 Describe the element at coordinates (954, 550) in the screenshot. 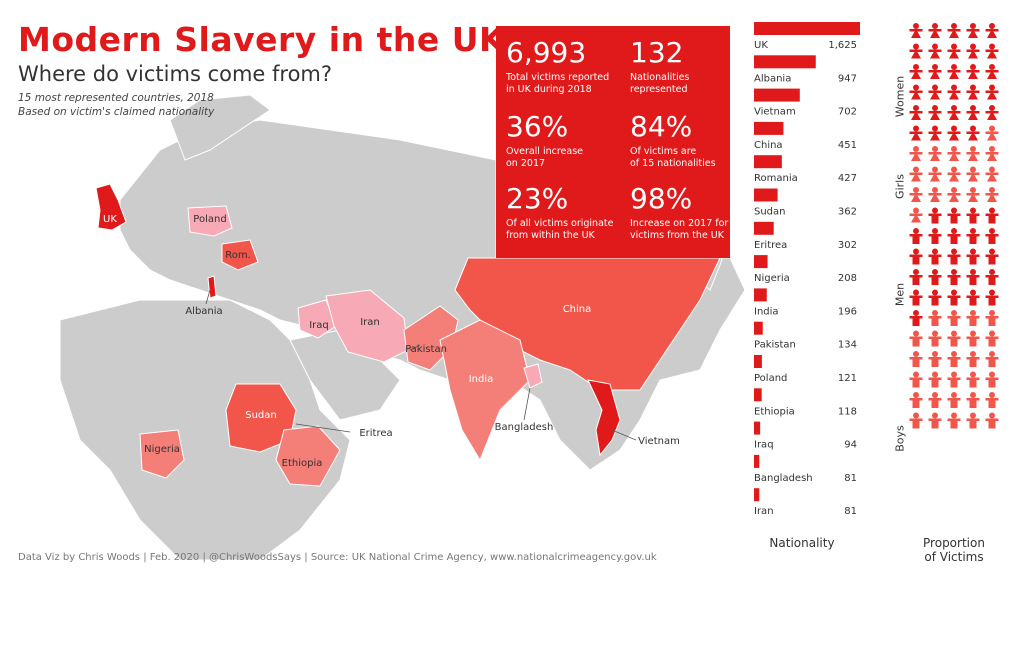

I see `pictogram-title: Proportion of Victims` at that location.